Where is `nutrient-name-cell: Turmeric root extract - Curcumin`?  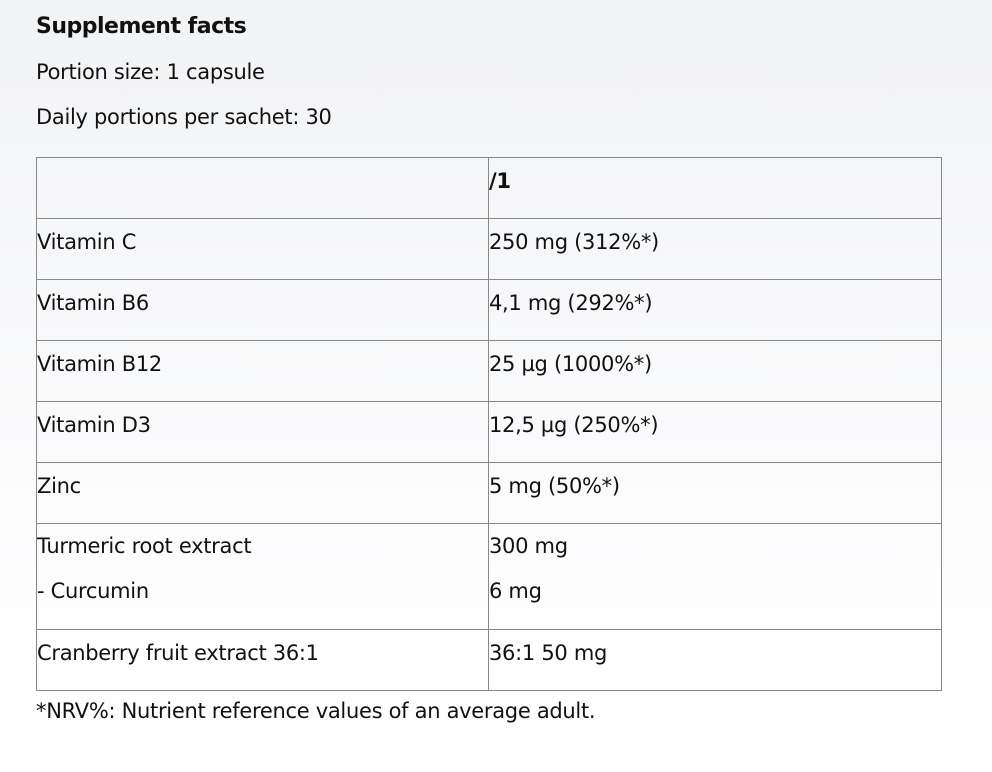 nutrient-name-cell: Turmeric root extract - Curcumin is located at coordinates (262, 576).